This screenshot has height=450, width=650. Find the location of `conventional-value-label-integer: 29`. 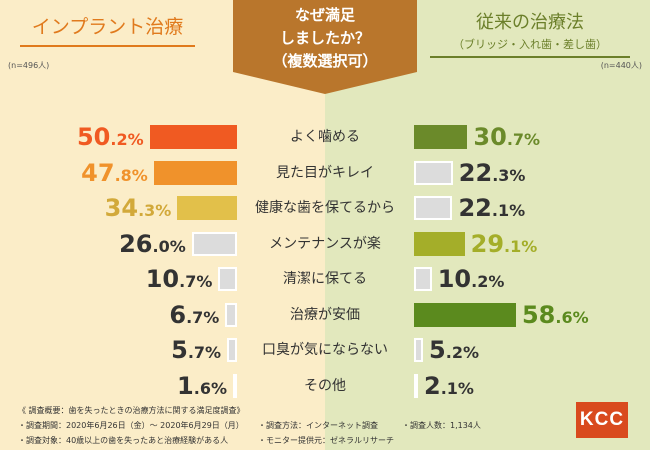

conventional-value-label-integer: 29 is located at coordinates (487, 243).